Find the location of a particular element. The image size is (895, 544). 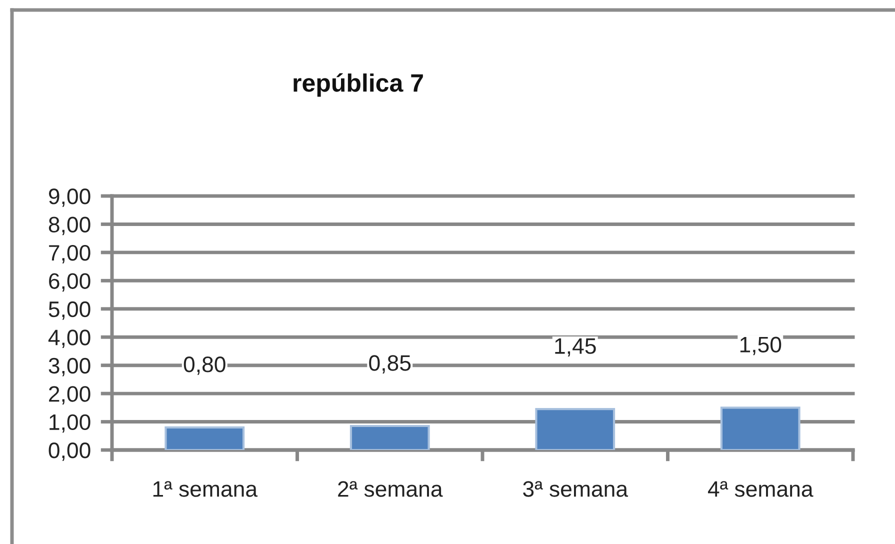

x-tick-label: 2ª semana is located at coordinates (390, 489).